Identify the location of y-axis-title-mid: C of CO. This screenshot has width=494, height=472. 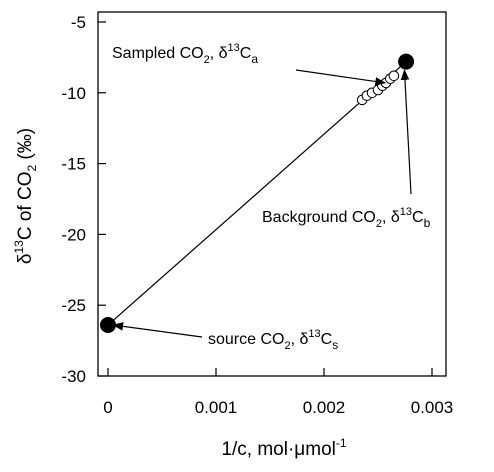
(25, 206).